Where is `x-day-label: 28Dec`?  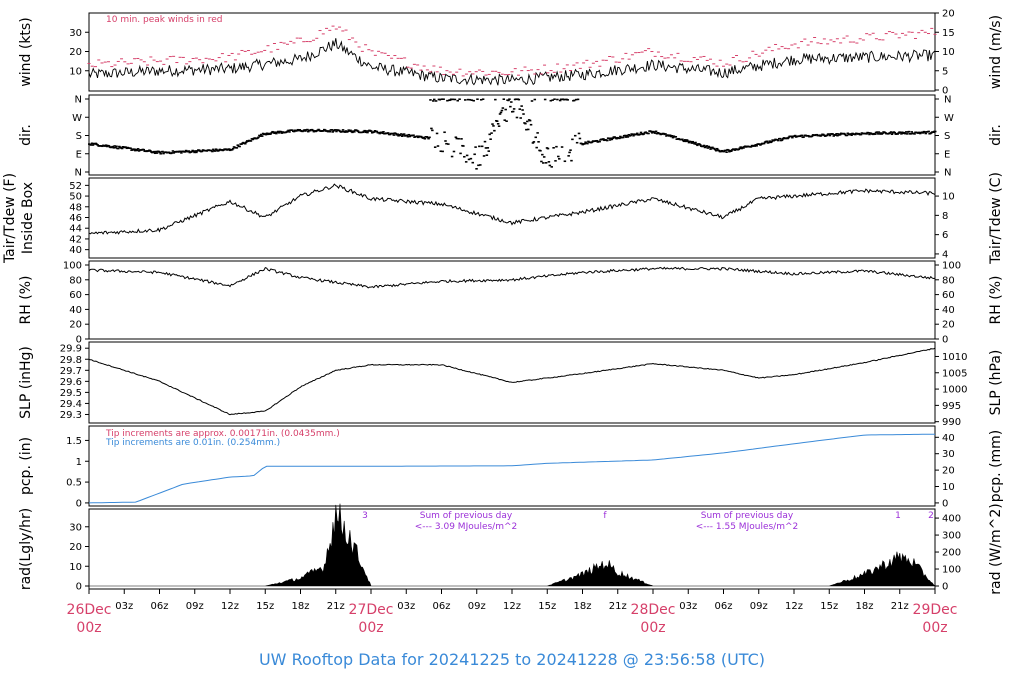 x-day-label: 28Dec is located at coordinates (653, 610).